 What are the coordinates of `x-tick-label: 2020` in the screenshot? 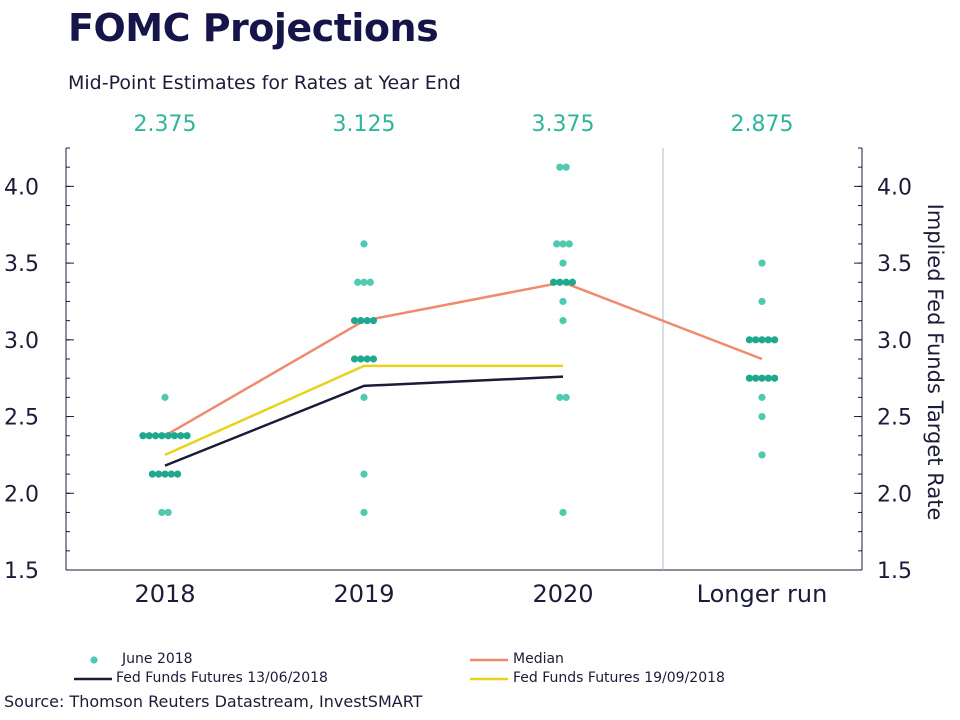 It's located at (562, 594).